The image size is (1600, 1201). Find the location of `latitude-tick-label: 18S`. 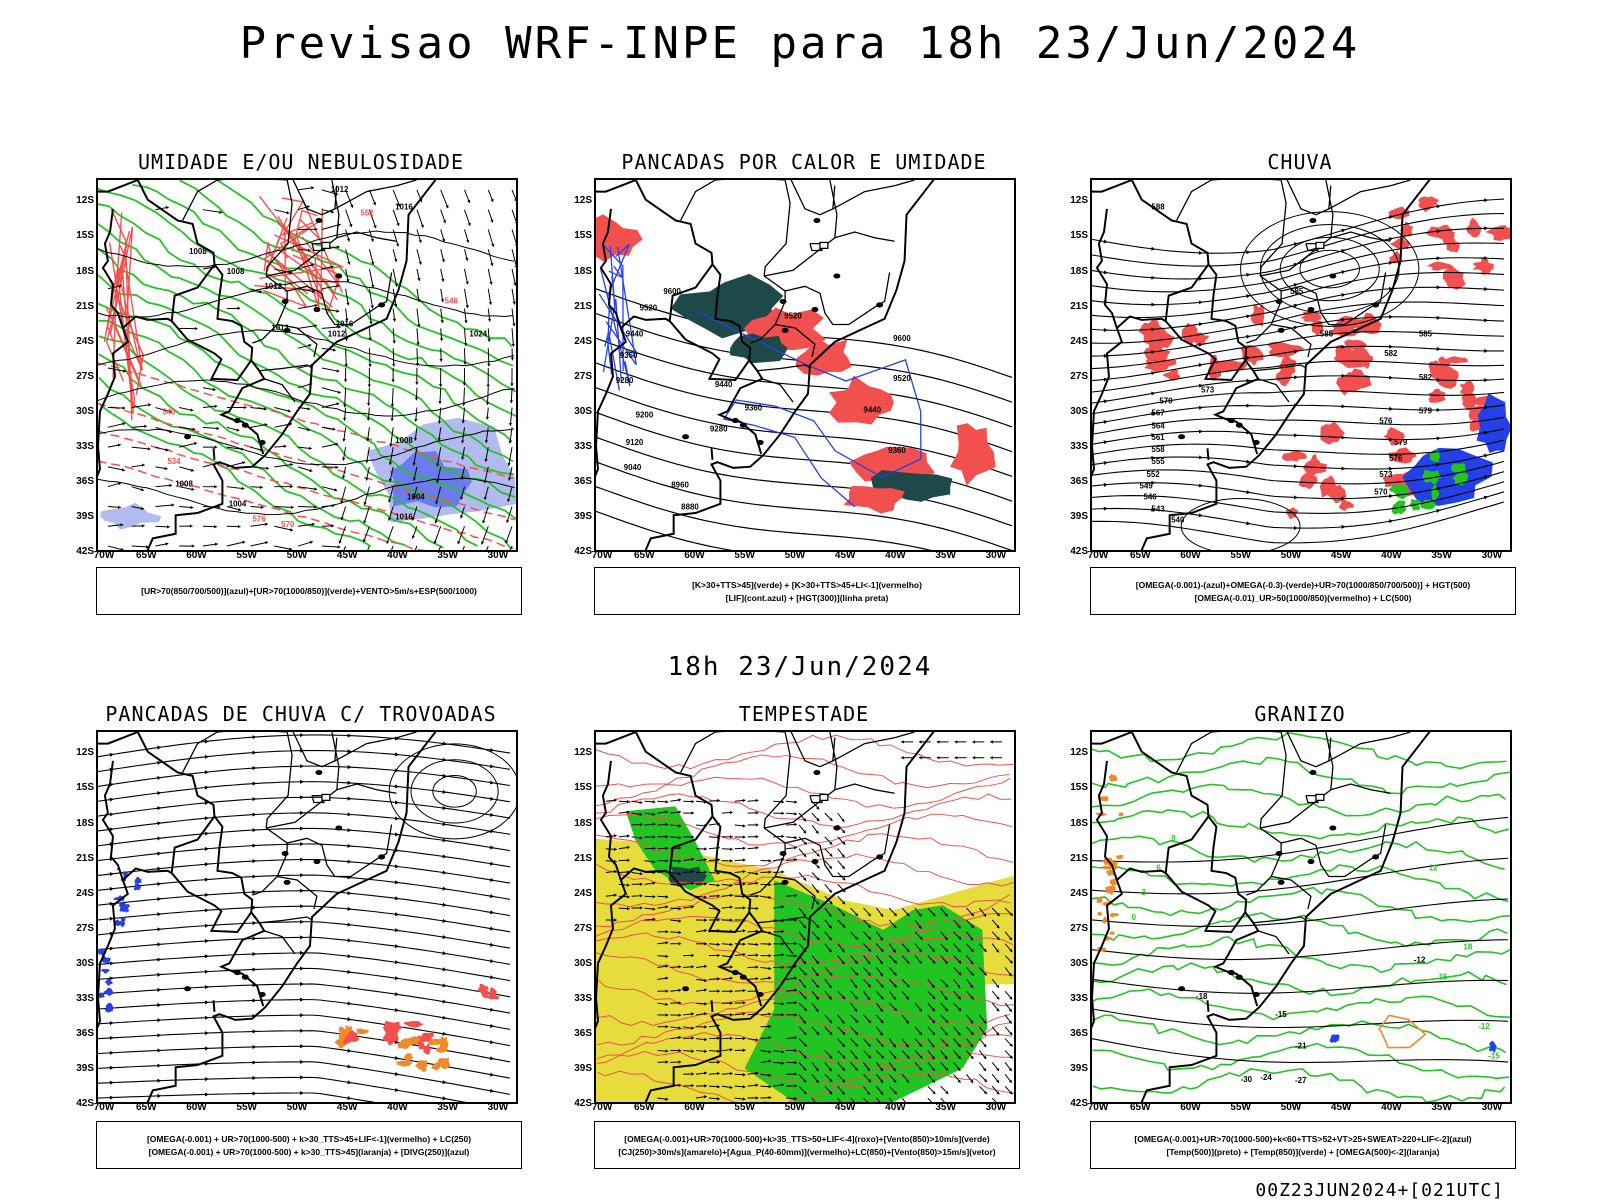

latitude-tick-label: 18S is located at coordinates (583, 271).